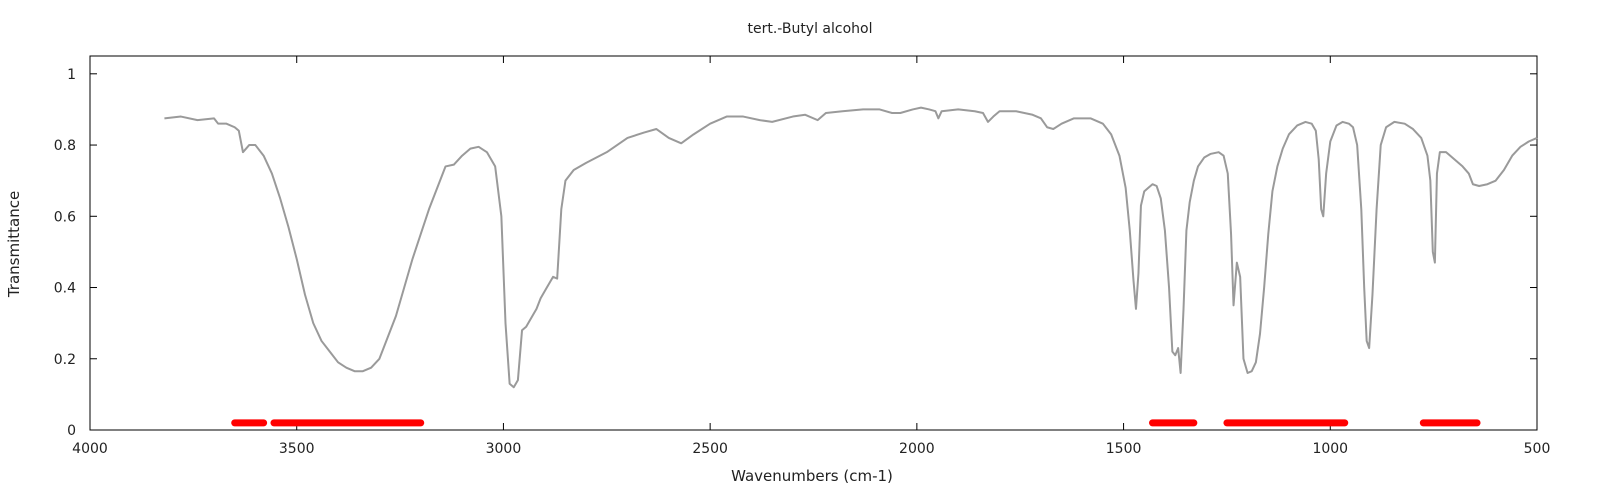 The height and width of the screenshot is (500, 1600). What do you see at coordinates (917, 449) in the screenshot?
I see `x-tick-label: 2000` at bounding box center [917, 449].